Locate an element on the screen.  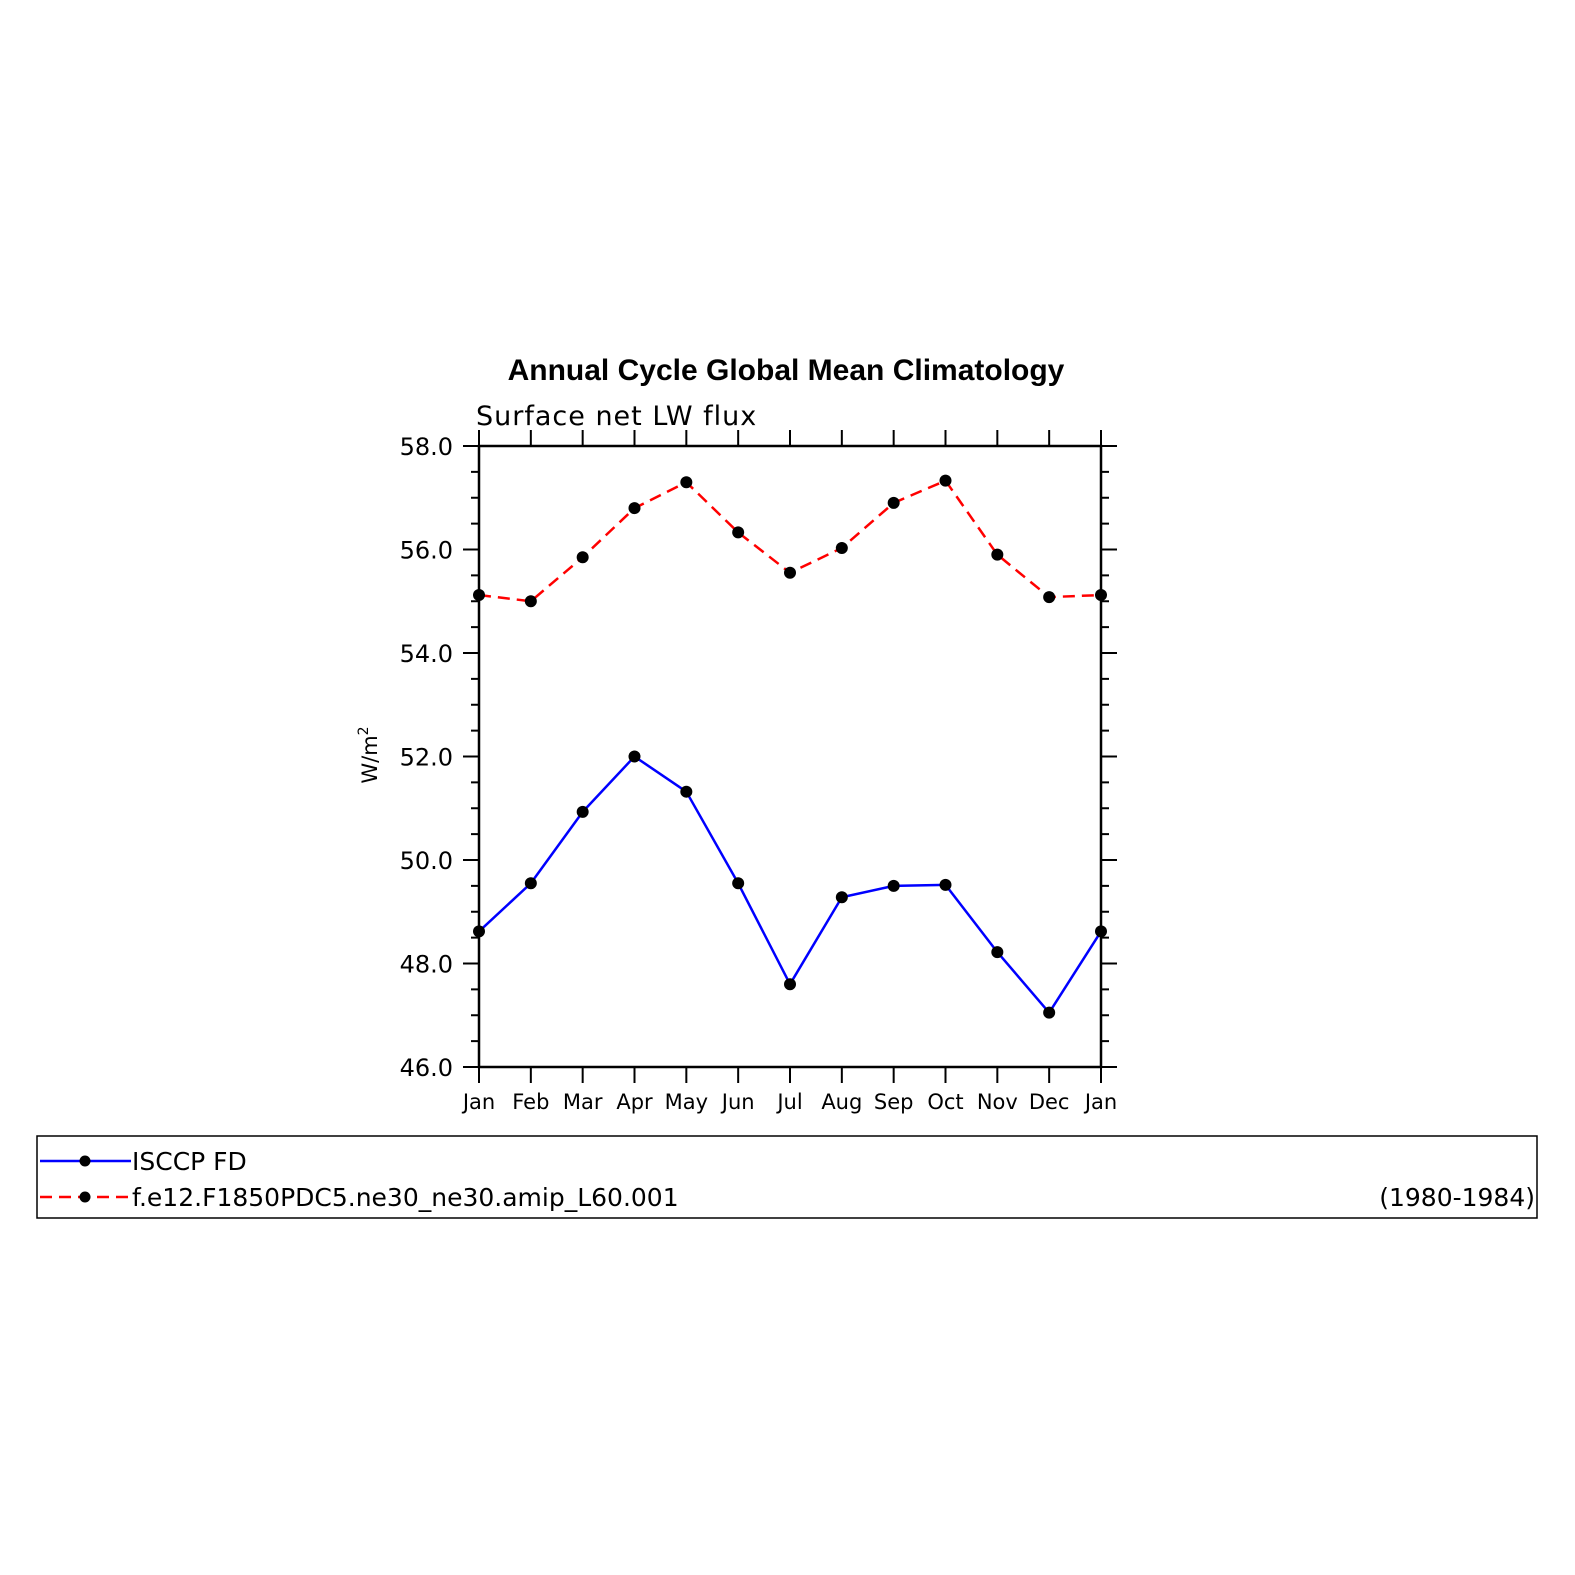
y-tick-label: 56.0 is located at coordinates (426, 551).